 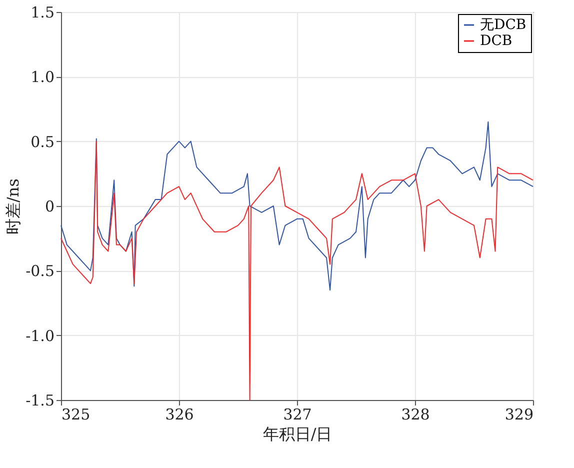 What do you see at coordinates (415, 415) in the screenshot?
I see `x-tick-label: 328` at bounding box center [415, 415].